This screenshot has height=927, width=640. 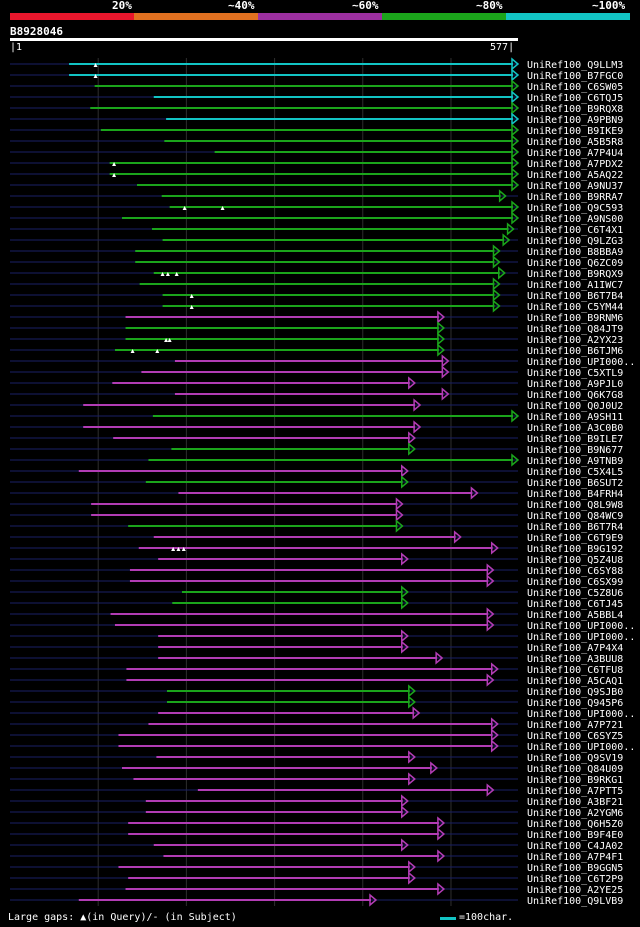 What do you see at coordinates (36, 31) in the screenshot?
I see `query-id: B8928046` at bounding box center [36, 31].